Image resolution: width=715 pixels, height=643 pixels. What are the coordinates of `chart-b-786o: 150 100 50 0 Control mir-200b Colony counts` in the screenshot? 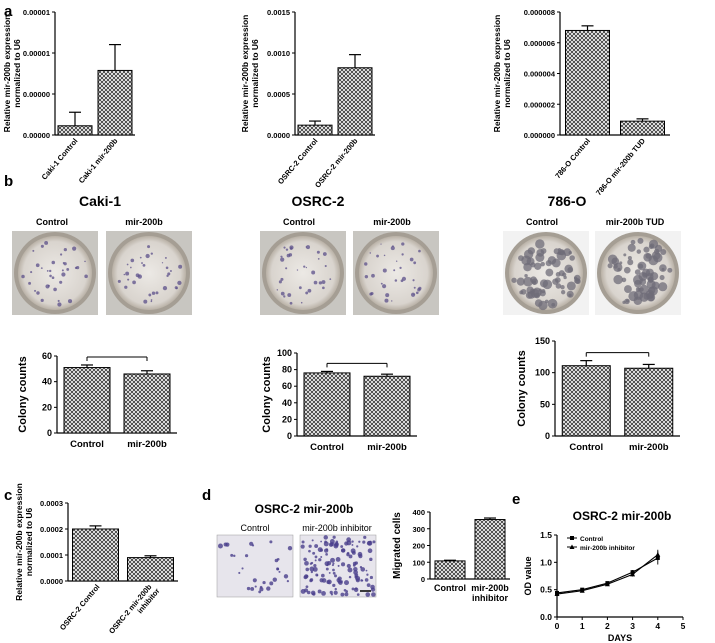 It's located at (598, 394).